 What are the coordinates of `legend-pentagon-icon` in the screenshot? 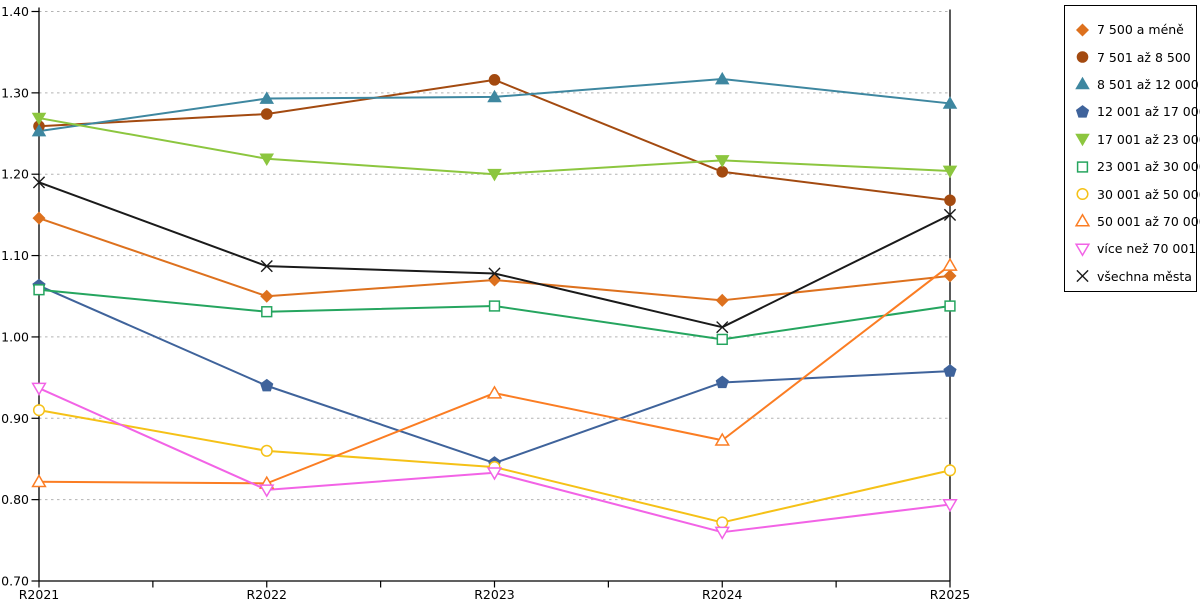 It's located at (1082, 111).